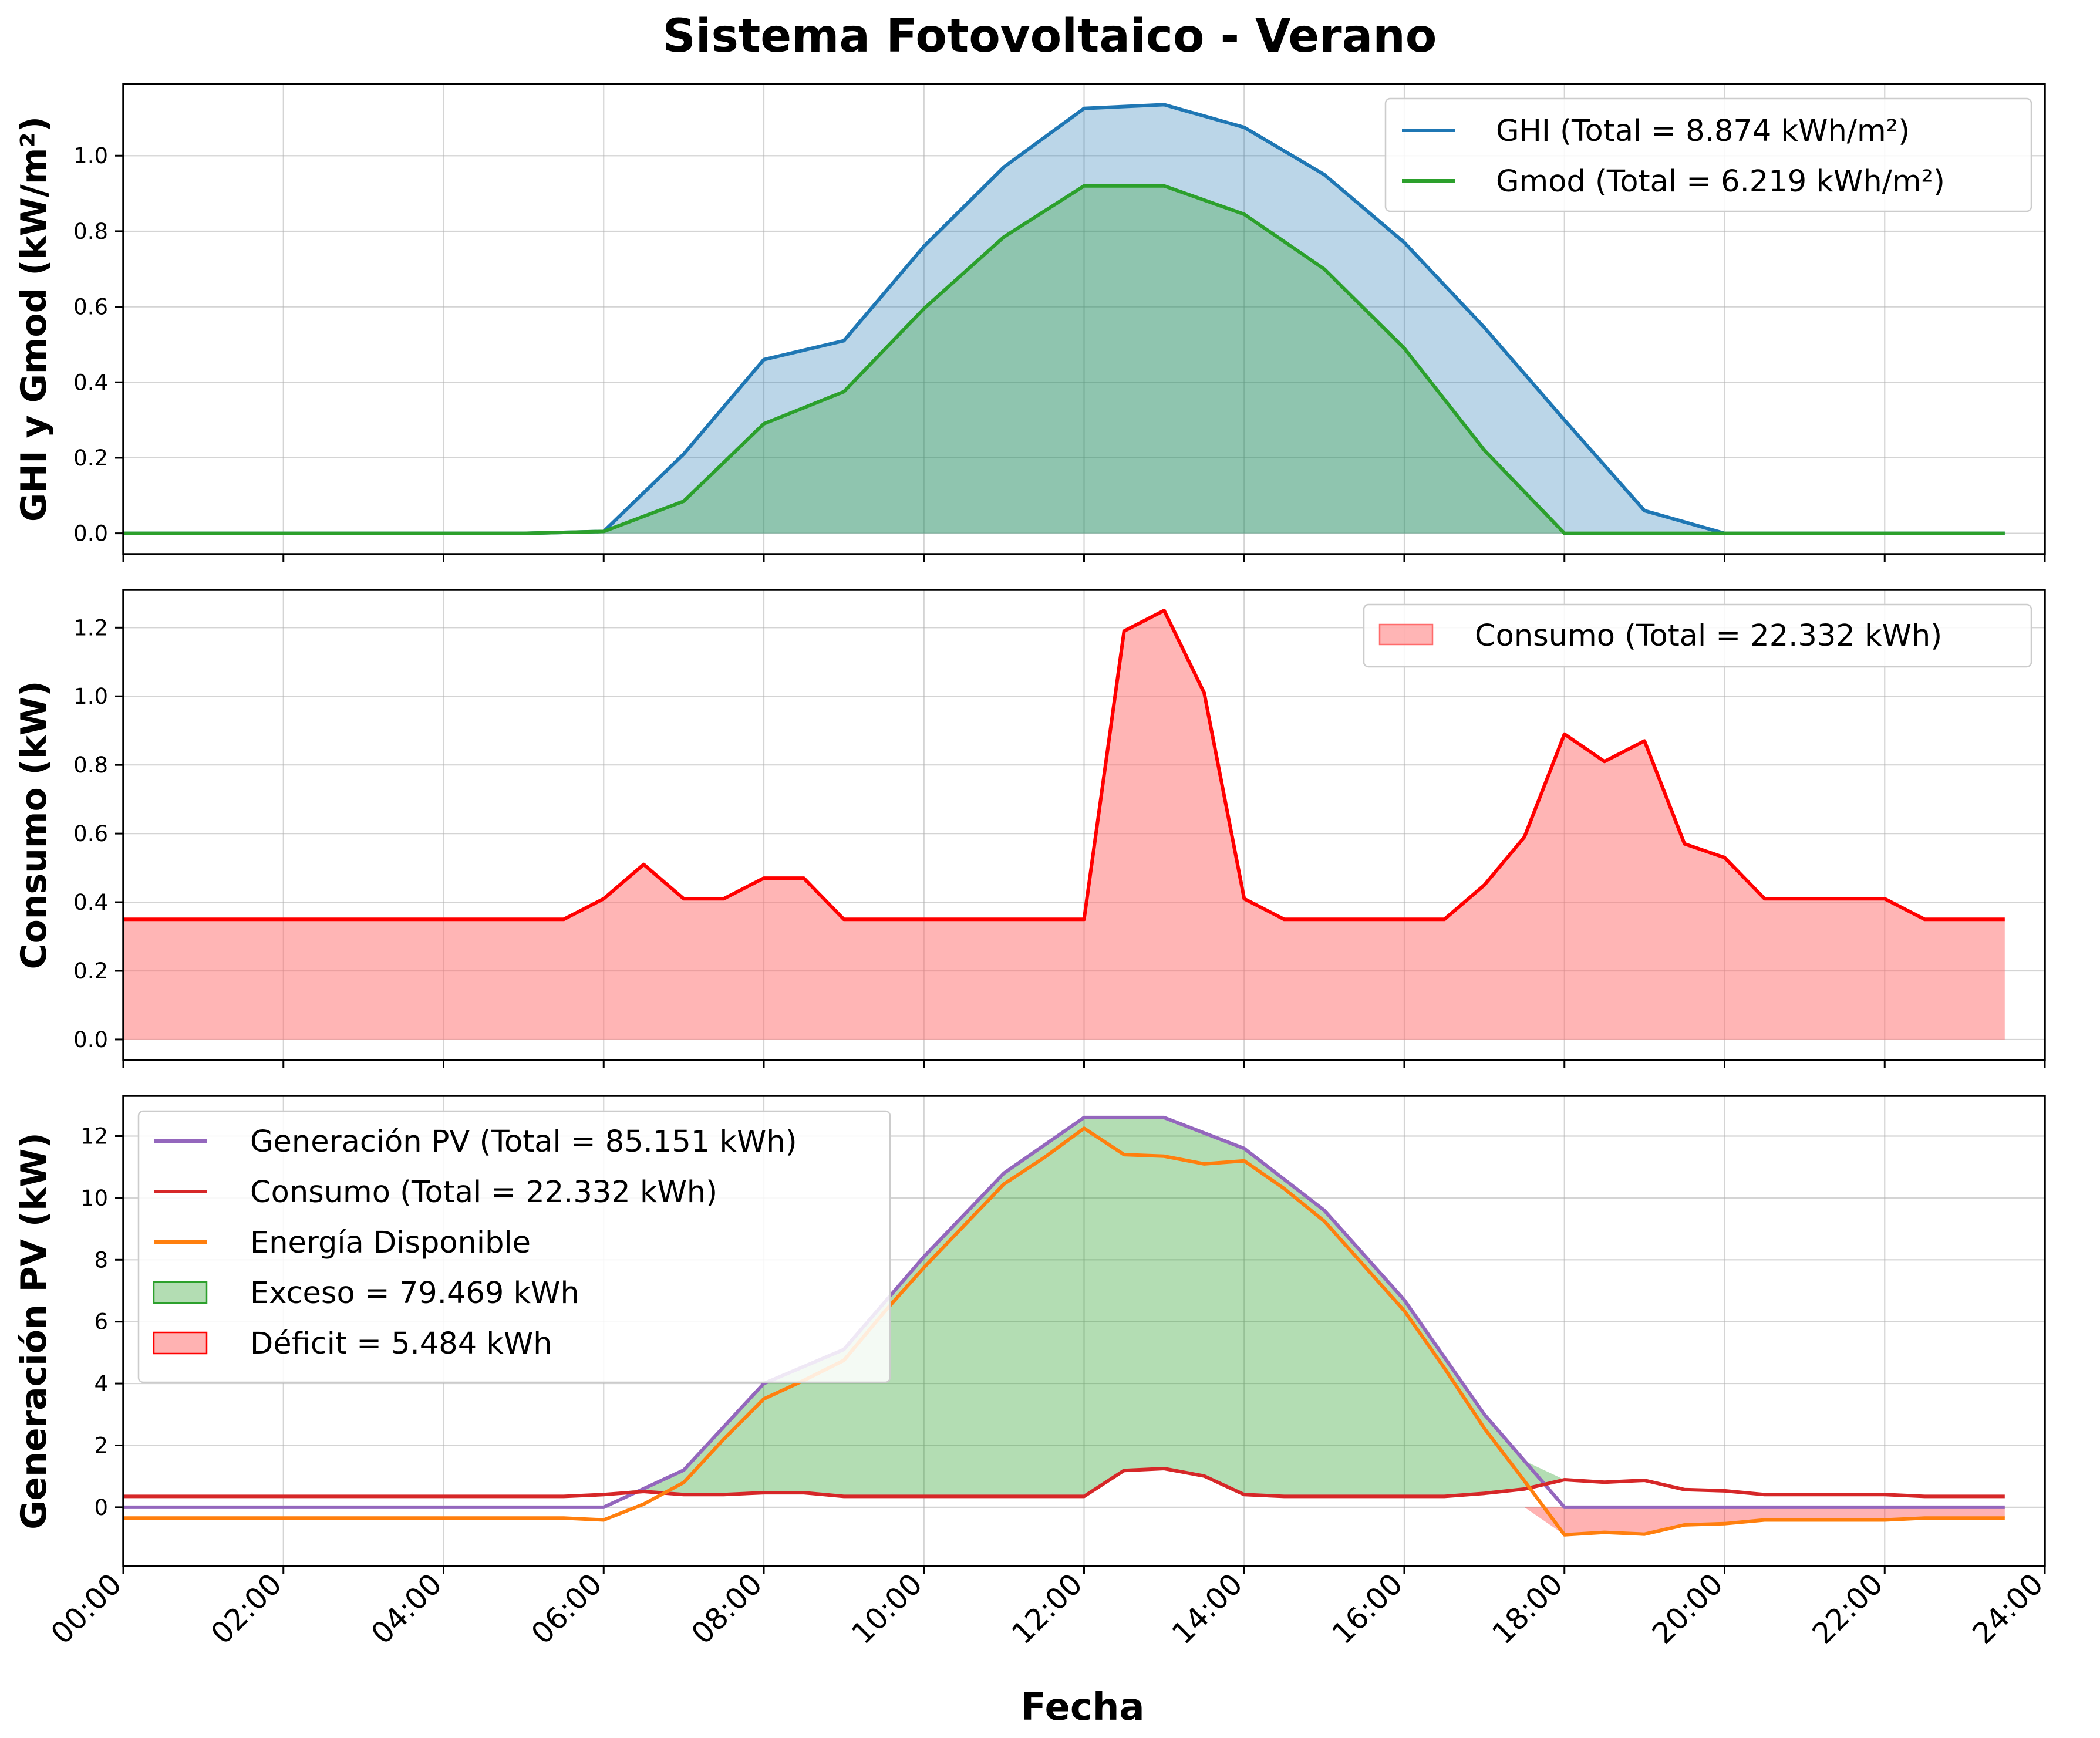  What do you see at coordinates (1703, 131) in the screenshot?
I see `legend-ghi-label: GHI (Total = 8.874 kWh/m²)` at bounding box center [1703, 131].